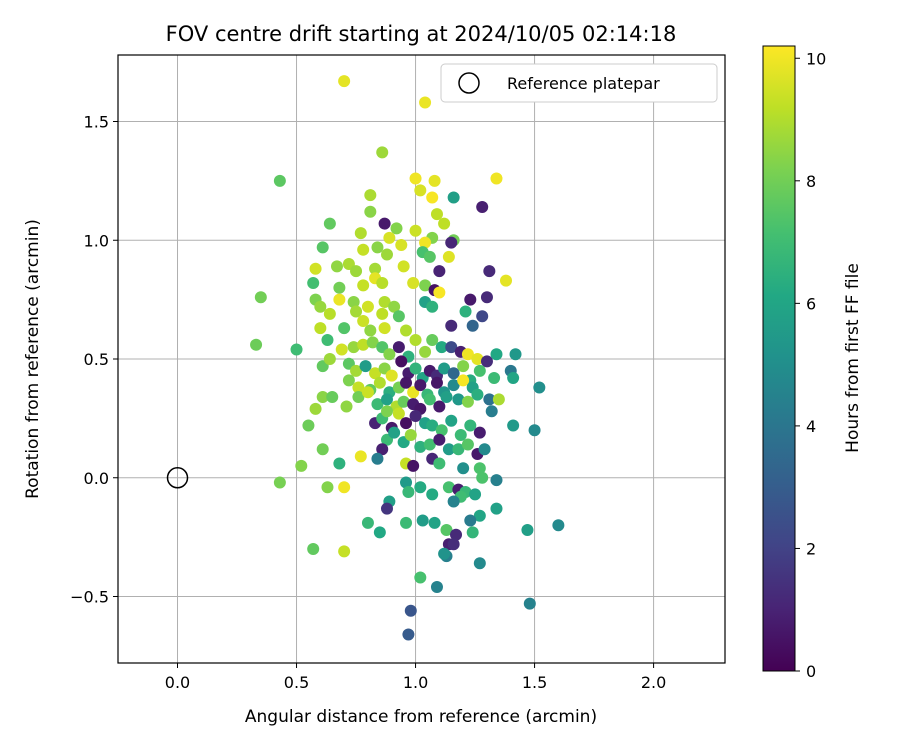 The image size is (900, 750). Describe the element at coordinates (296, 682) in the screenshot. I see `x-tick-label: 0.5` at that location.